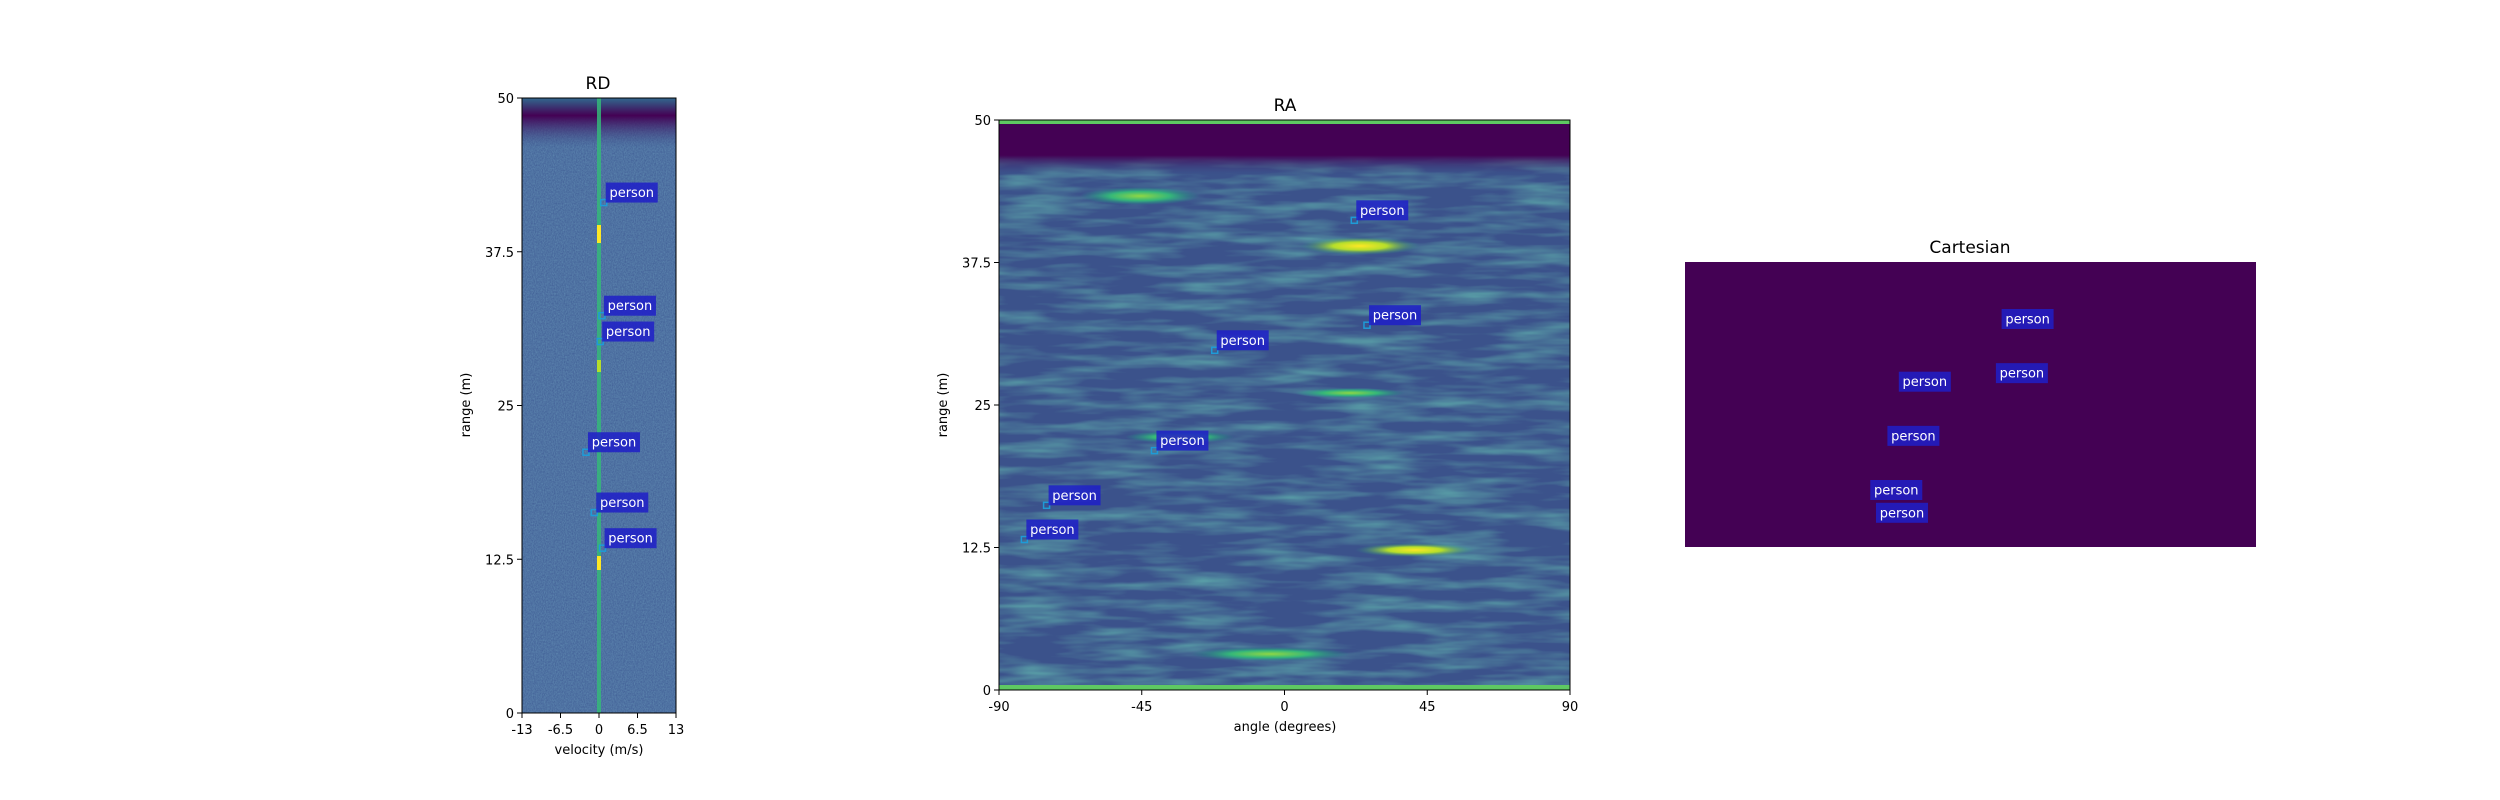 The height and width of the screenshot is (800, 2500). Describe the element at coordinates (982, 121) in the screenshot. I see `ra-ytick-label: 50` at that location.